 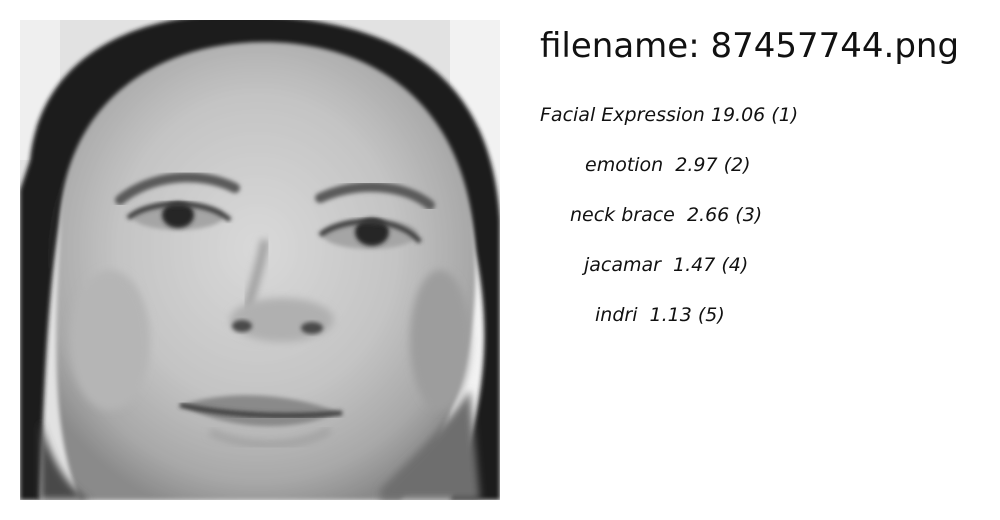 What do you see at coordinates (669, 115) in the screenshot?
I see `prediction-item: Facial Expression 19.06 (1)` at bounding box center [669, 115].